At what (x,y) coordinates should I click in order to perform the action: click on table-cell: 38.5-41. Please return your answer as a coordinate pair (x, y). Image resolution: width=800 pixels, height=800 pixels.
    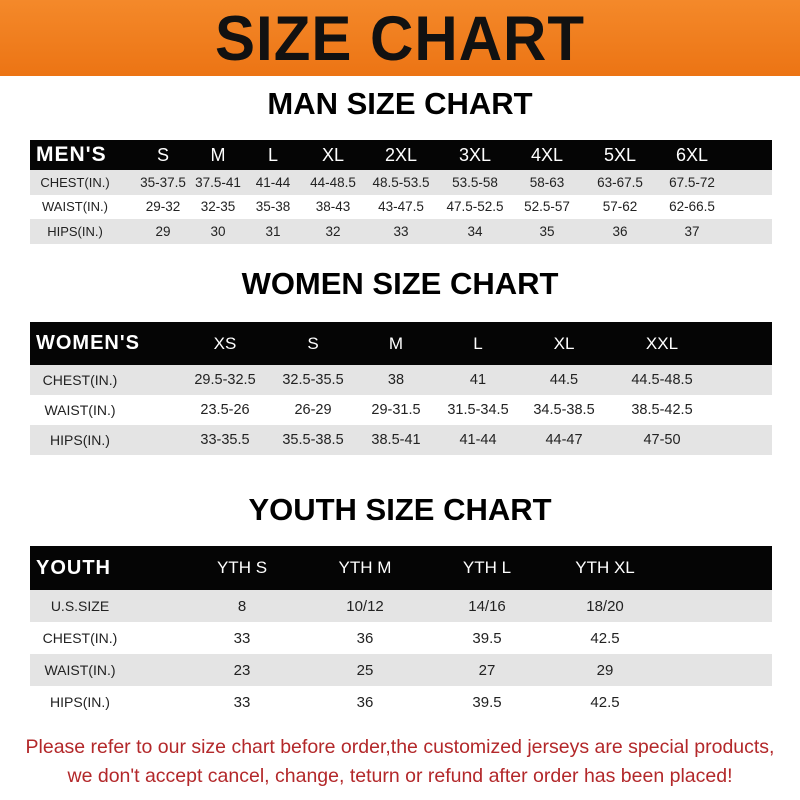
    Looking at the image, I should click on (396, 440).